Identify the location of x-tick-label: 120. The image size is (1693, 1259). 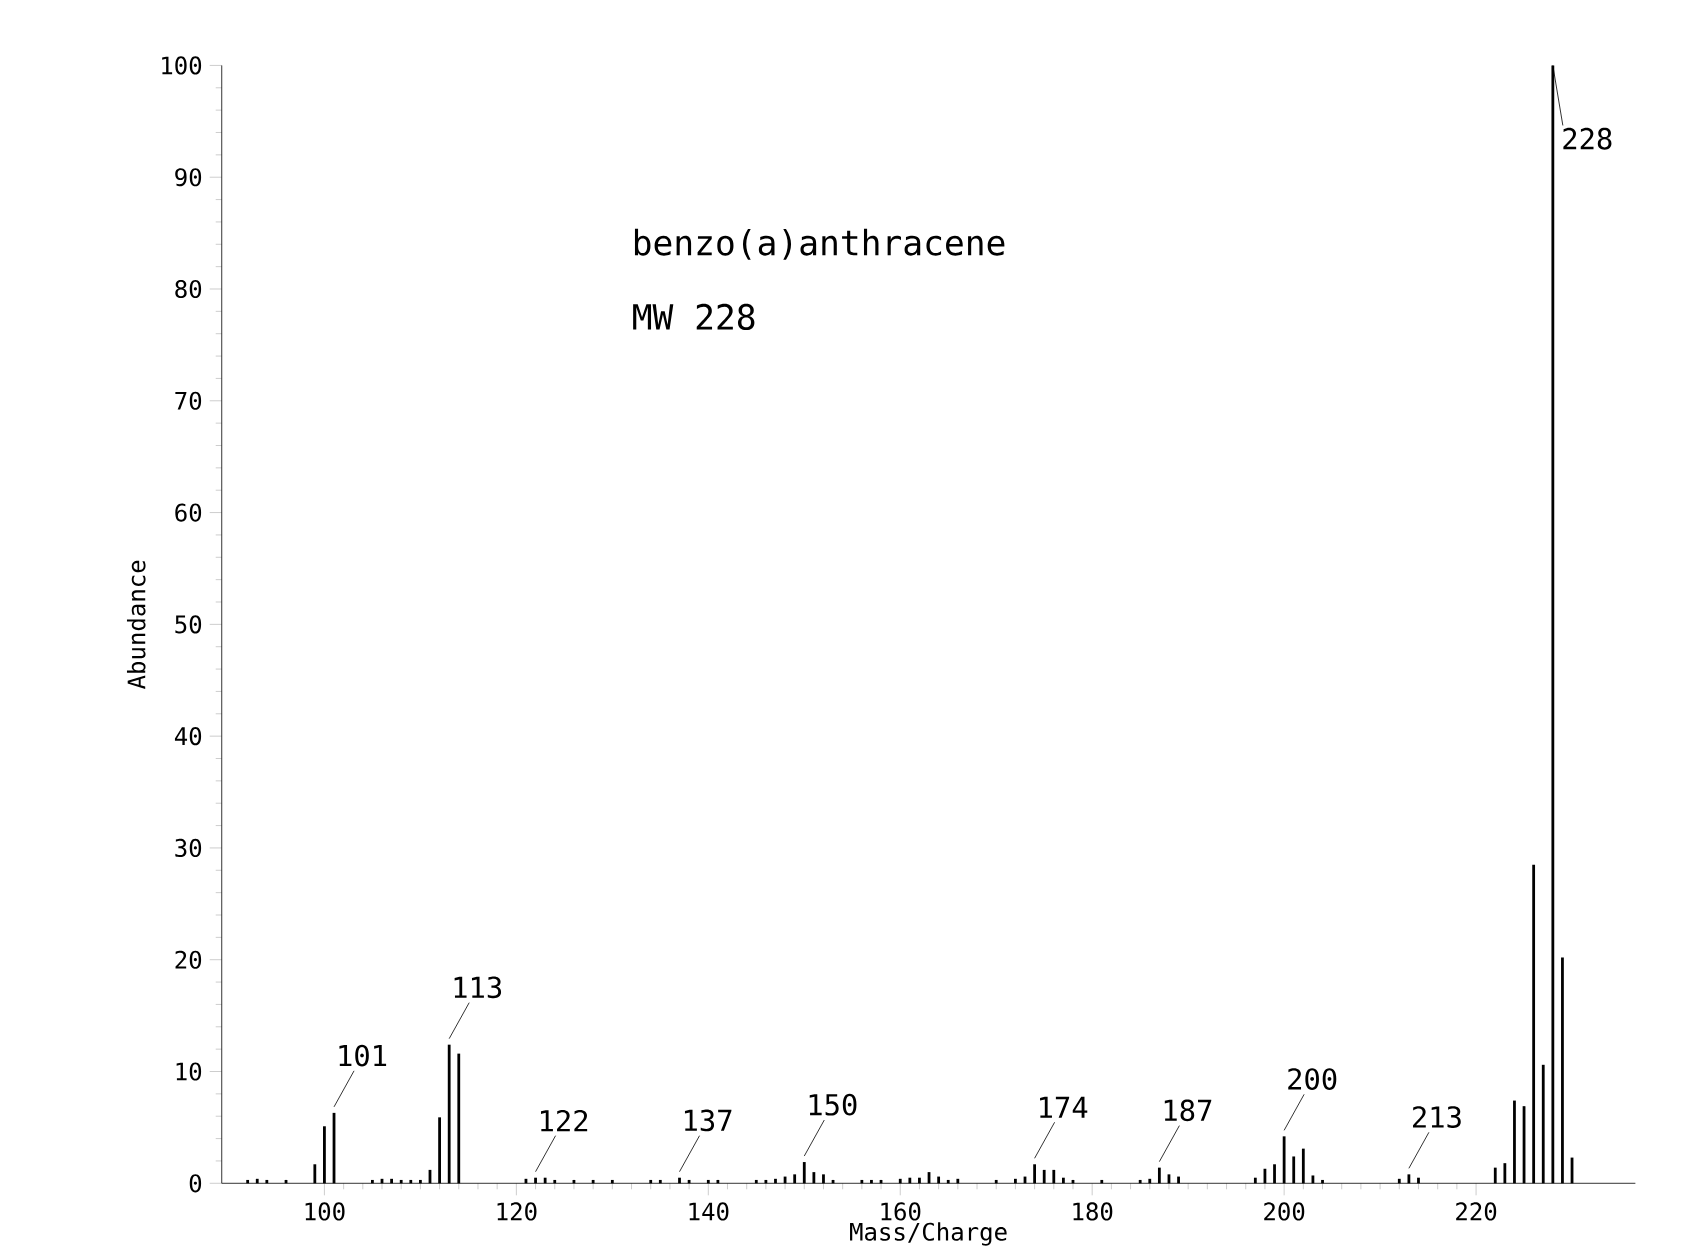
(517, 1211).